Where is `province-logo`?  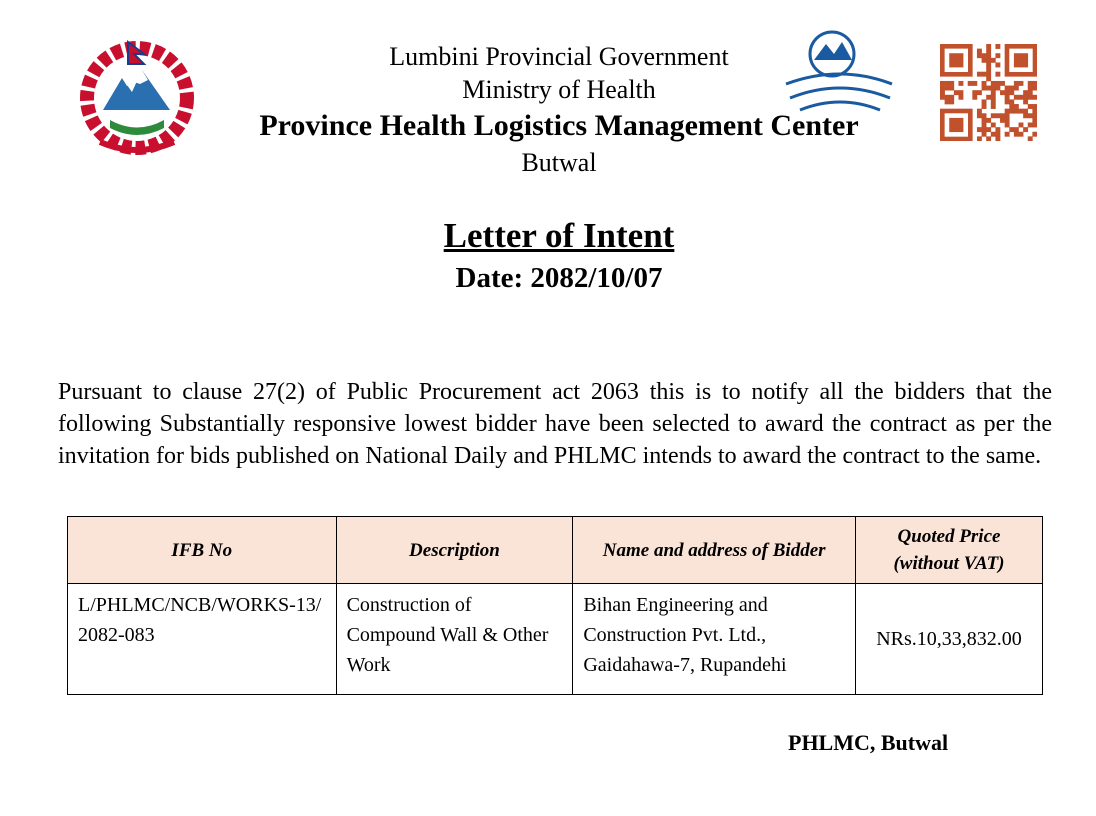
province-logo is located at coordinates (839, 71).